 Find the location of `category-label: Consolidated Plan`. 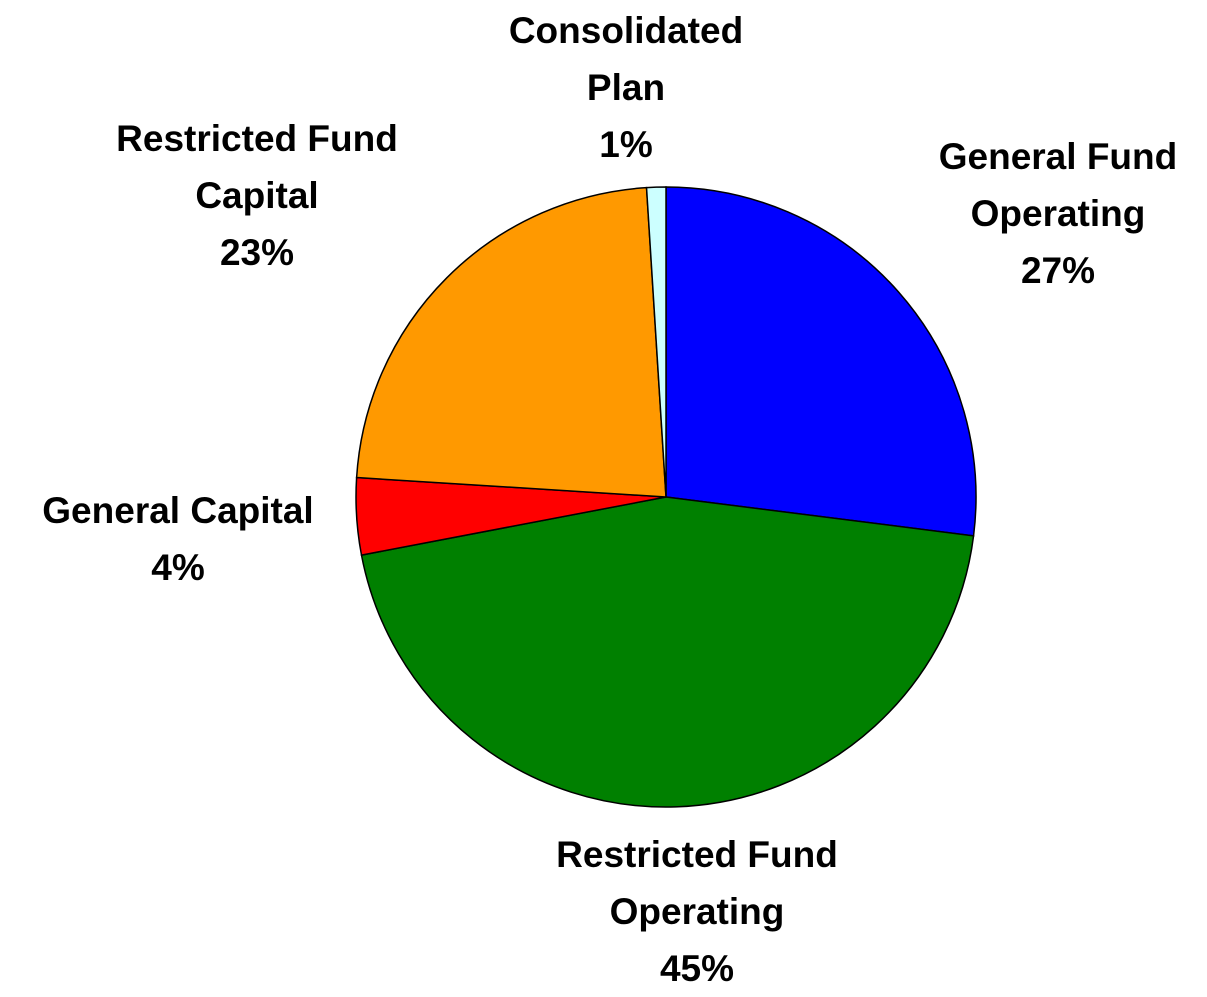

category-label: Consolidated Plan is located at coordinates (626, 59).